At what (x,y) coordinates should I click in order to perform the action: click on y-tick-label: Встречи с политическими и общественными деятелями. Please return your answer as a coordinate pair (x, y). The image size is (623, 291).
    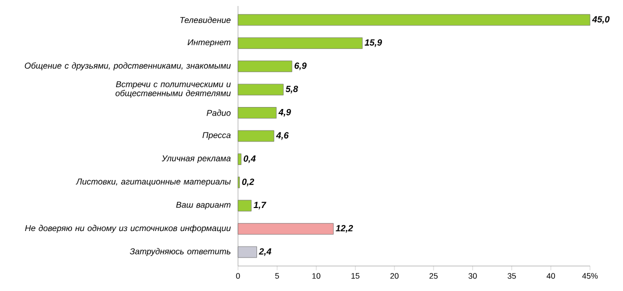
    Looking at the image, I should click on (173, 89).